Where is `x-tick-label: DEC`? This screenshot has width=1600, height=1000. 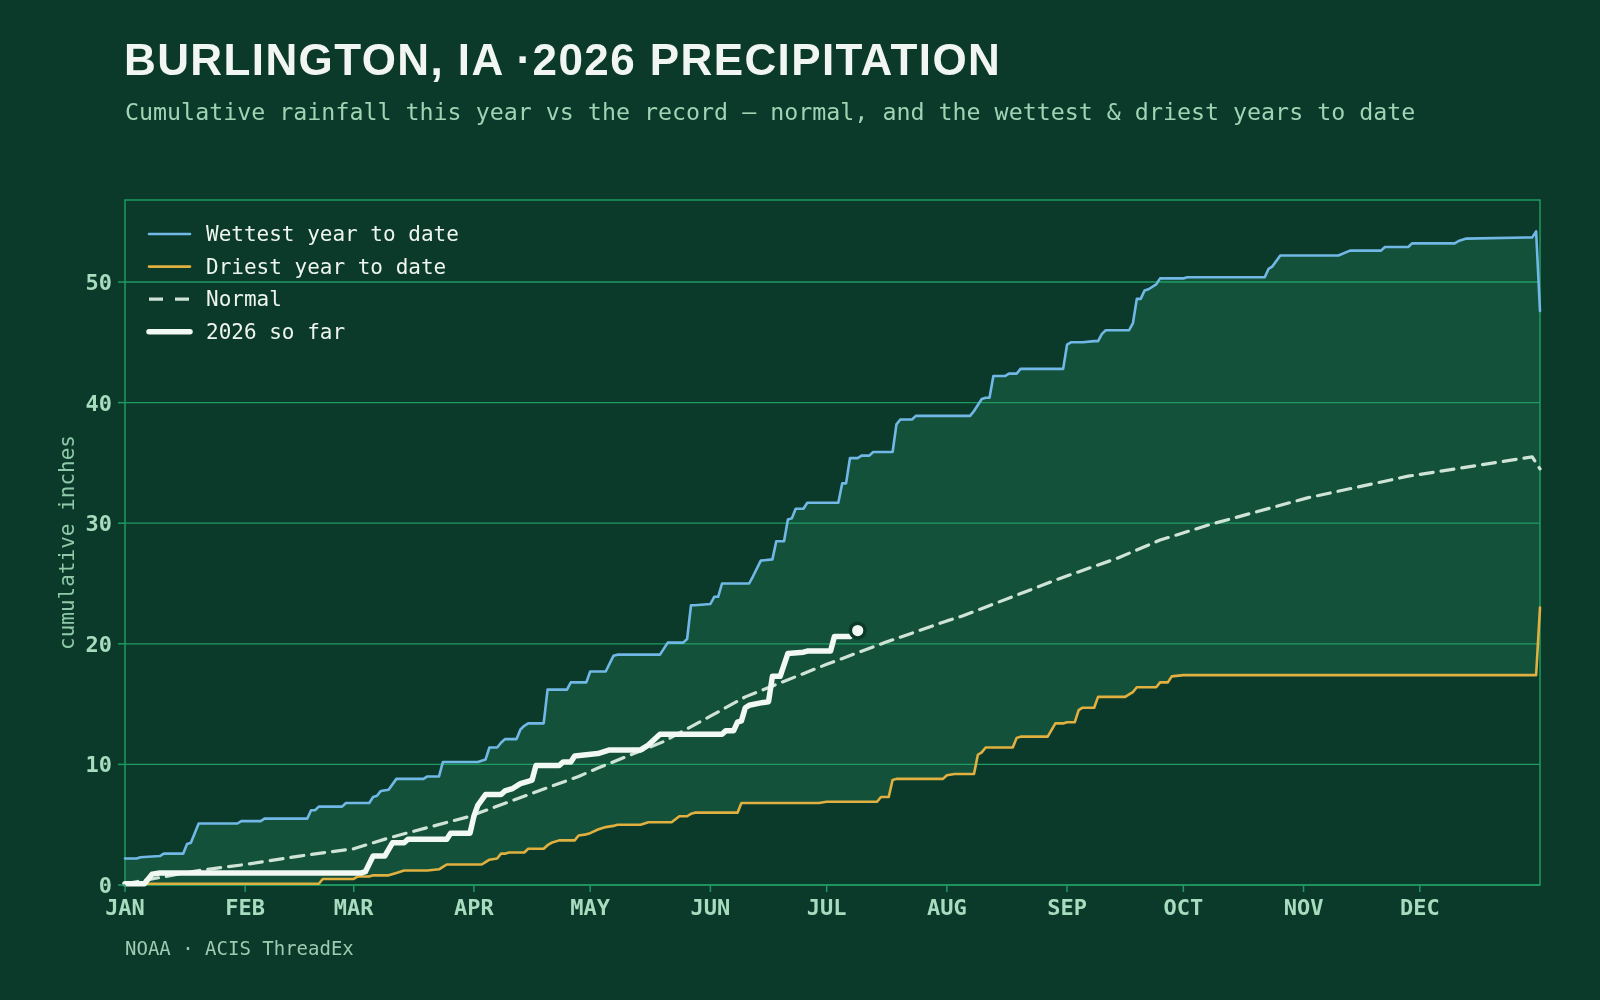
x-tick-label: DEC is located at coordinates (1419, 907).